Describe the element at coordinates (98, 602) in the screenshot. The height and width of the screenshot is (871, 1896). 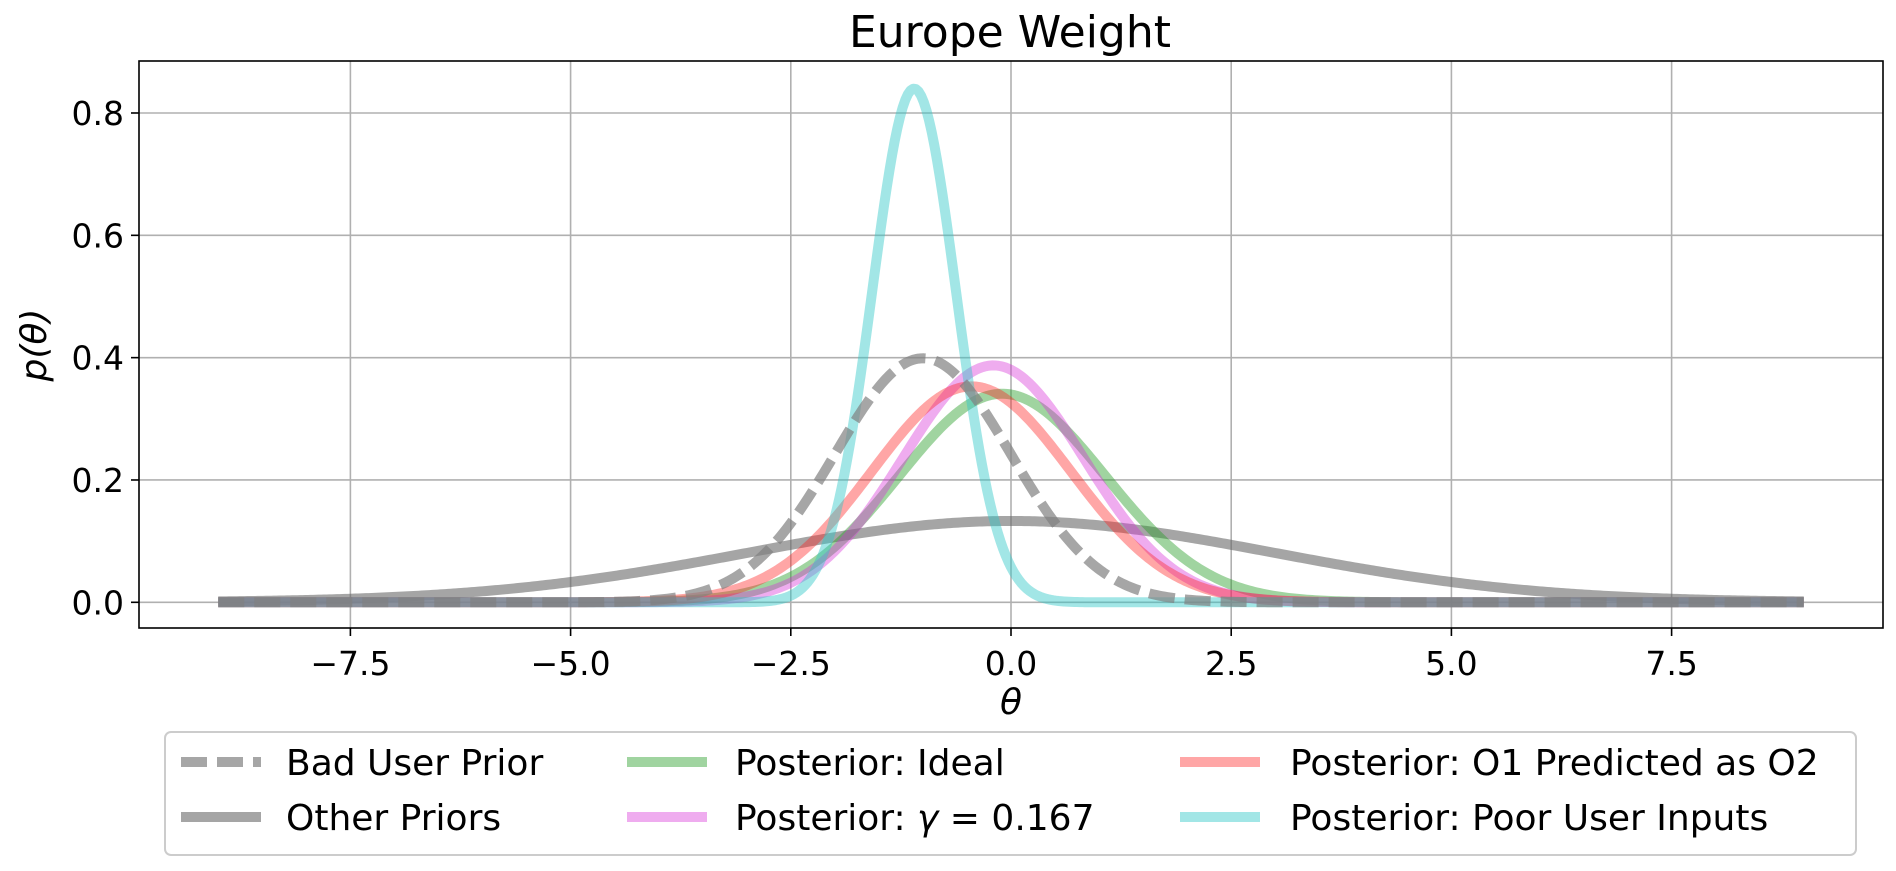
I see `y-tick-label: 0.0` at that location.